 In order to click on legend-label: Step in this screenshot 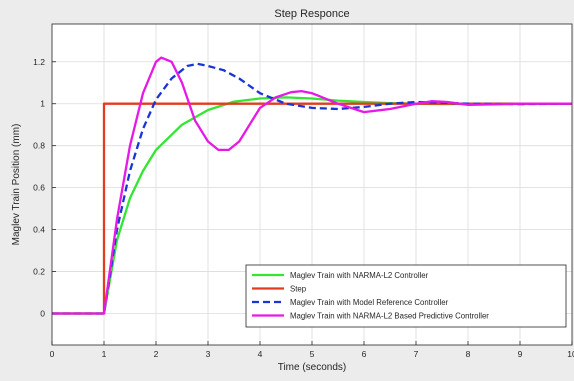, I will do `click(298, 289)`.